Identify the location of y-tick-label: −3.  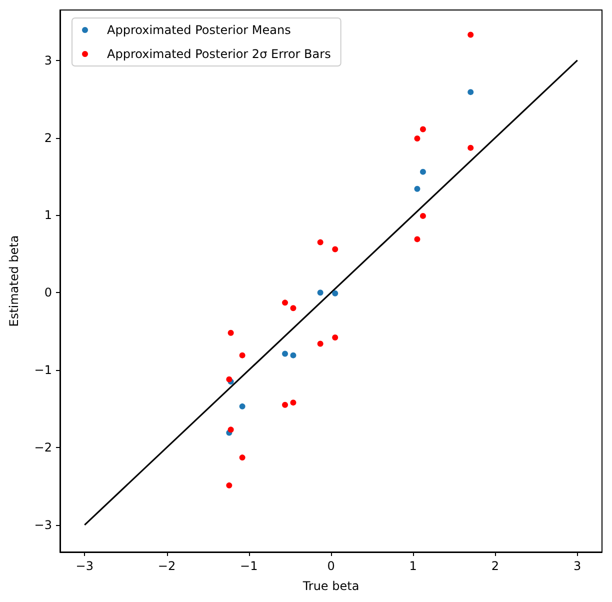
(43, 525).